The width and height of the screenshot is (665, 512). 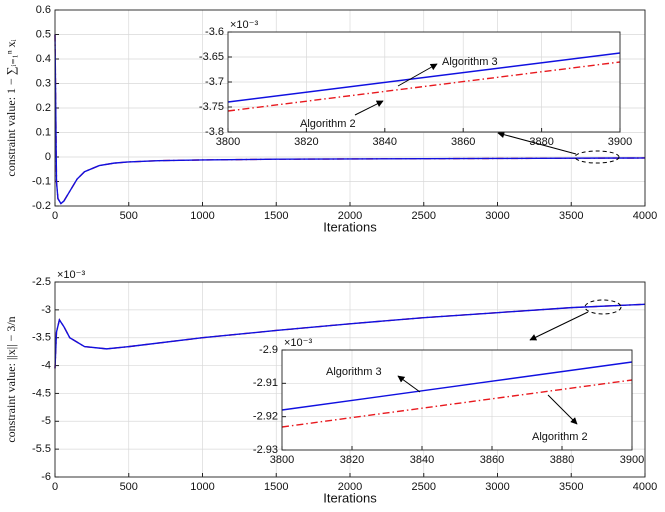 What do you see at coordinates (214, 132) in the screenshot?
I see `y-tick-label: -3.8` at bounding box center [214, 132].